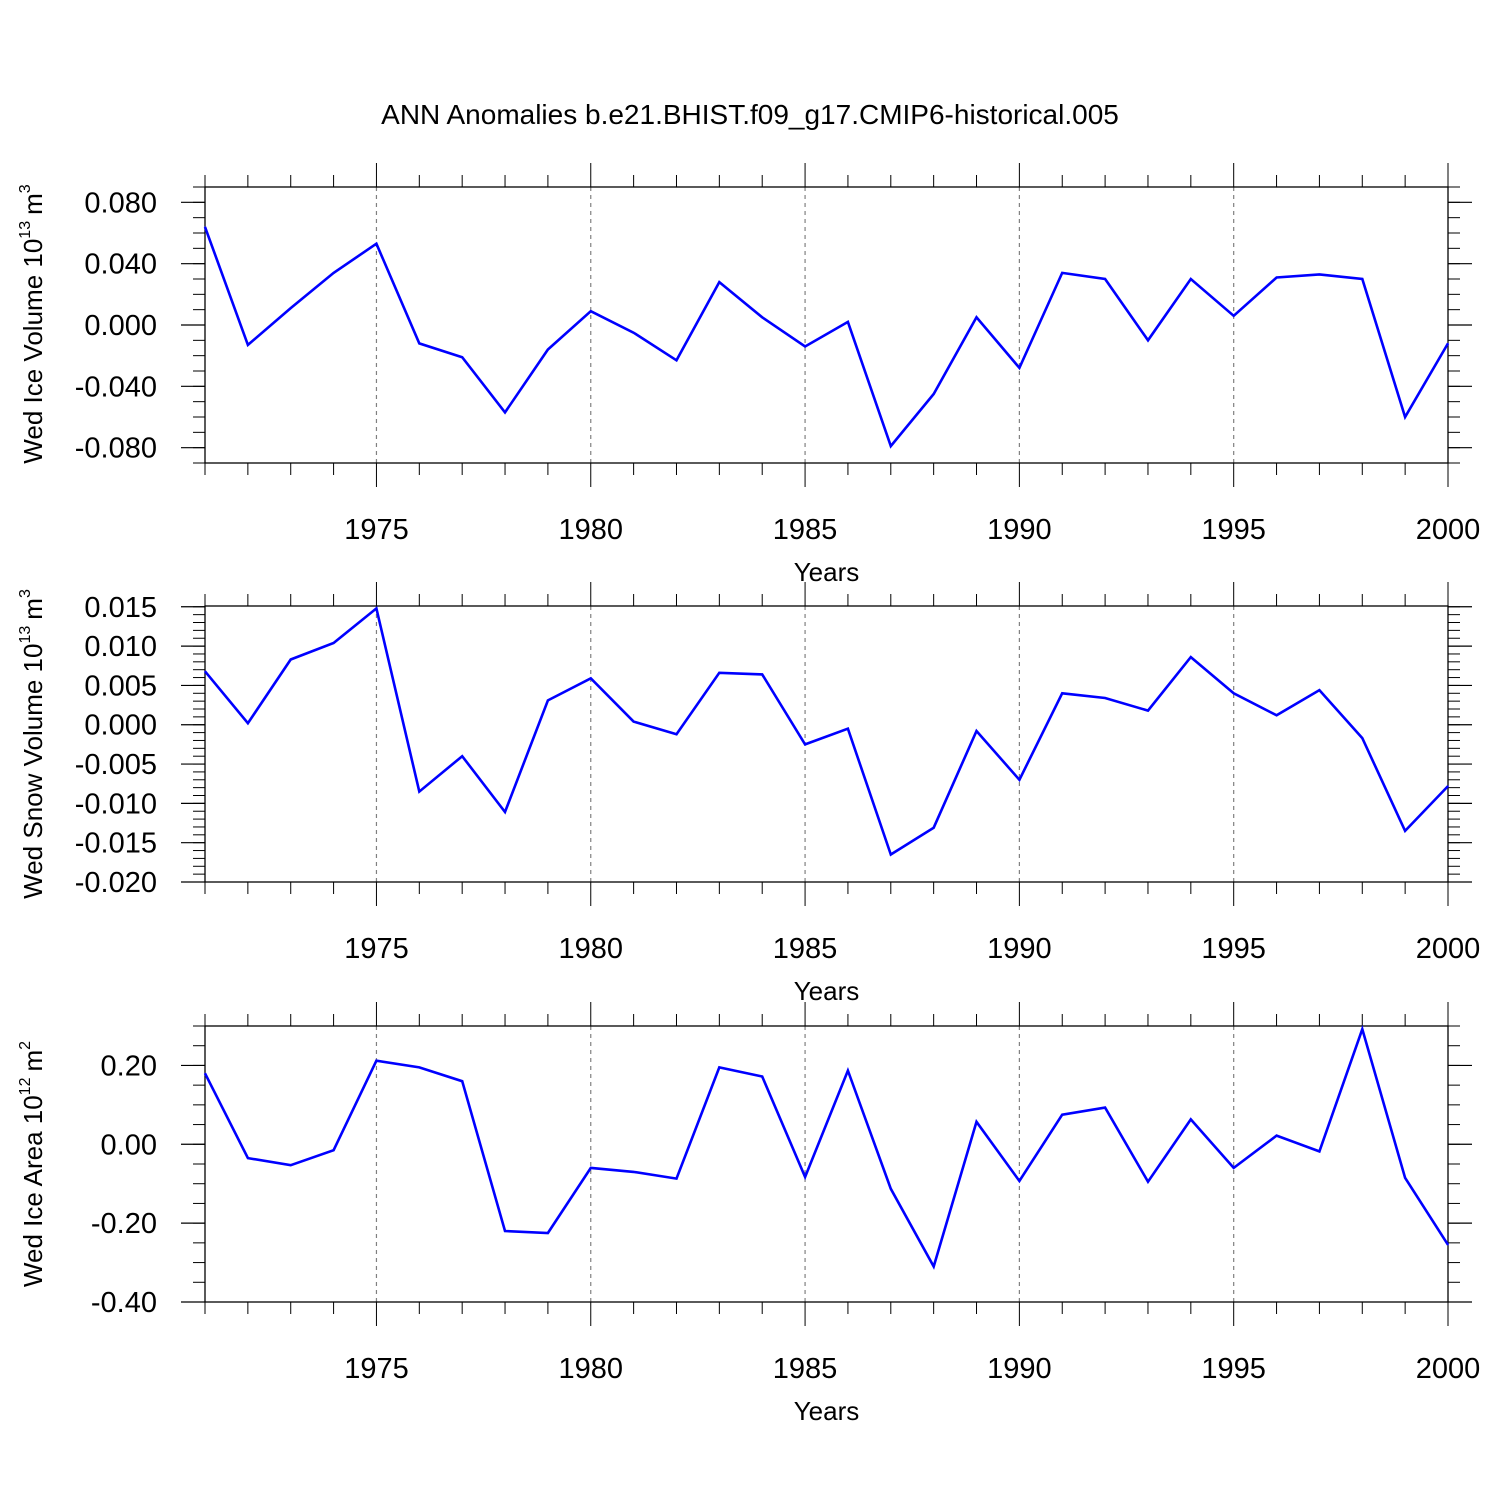  I want to click on y-tick-label: 0.080, so click(120, 203).